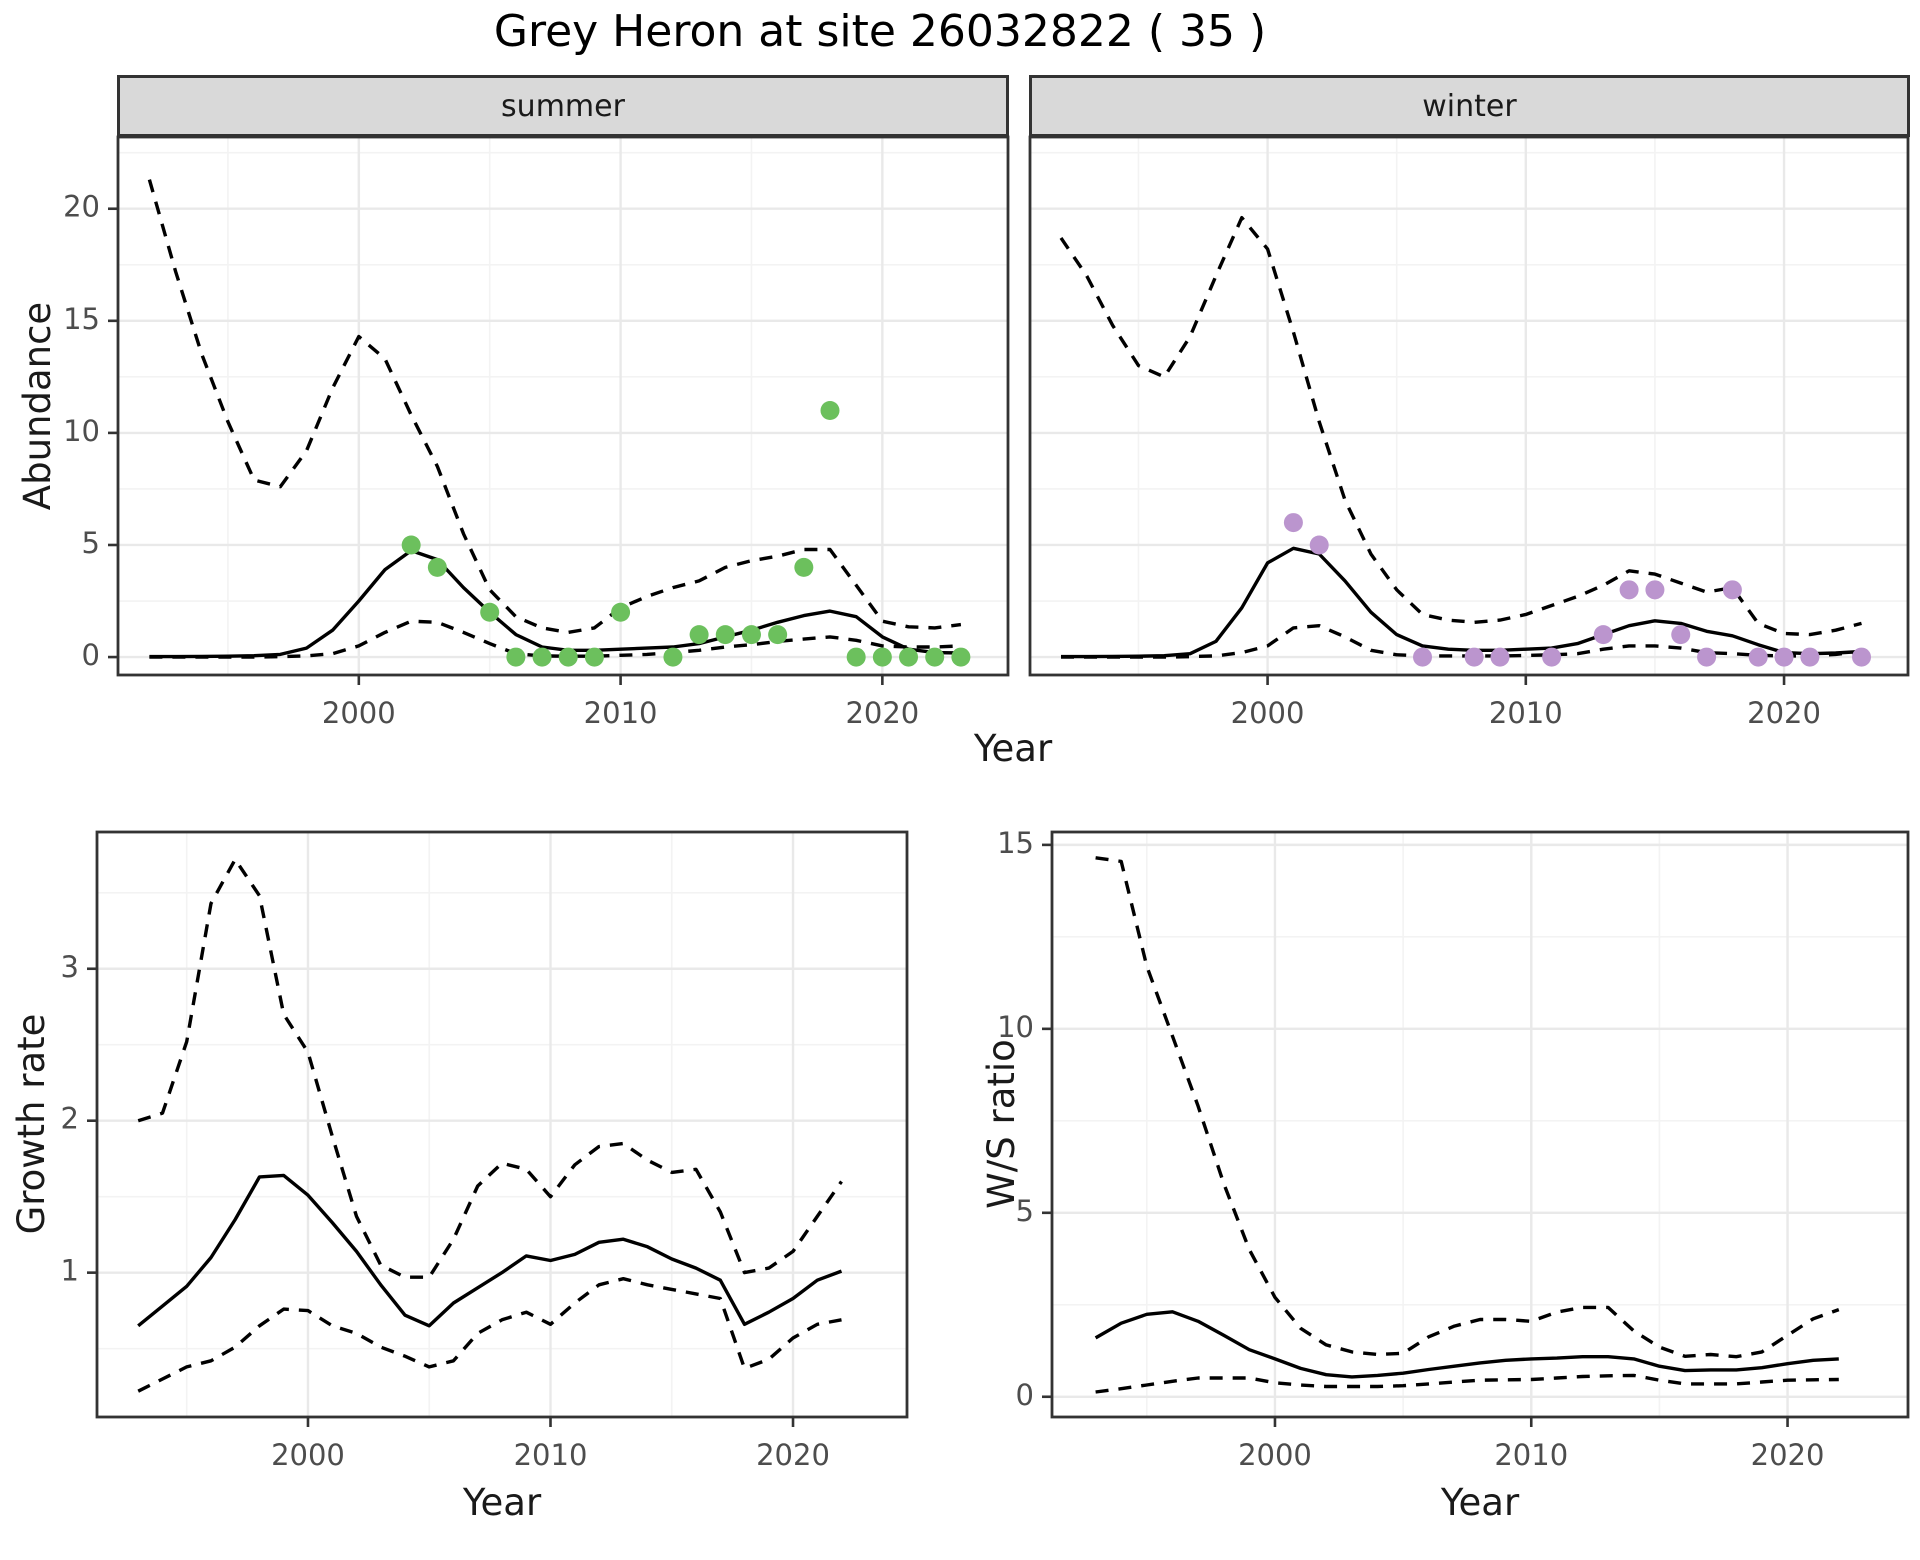  What do you see at coordinates (70, 1271) in the screenshot?
I see `y-tick-label: 1` at bounding box center [70, 1271].